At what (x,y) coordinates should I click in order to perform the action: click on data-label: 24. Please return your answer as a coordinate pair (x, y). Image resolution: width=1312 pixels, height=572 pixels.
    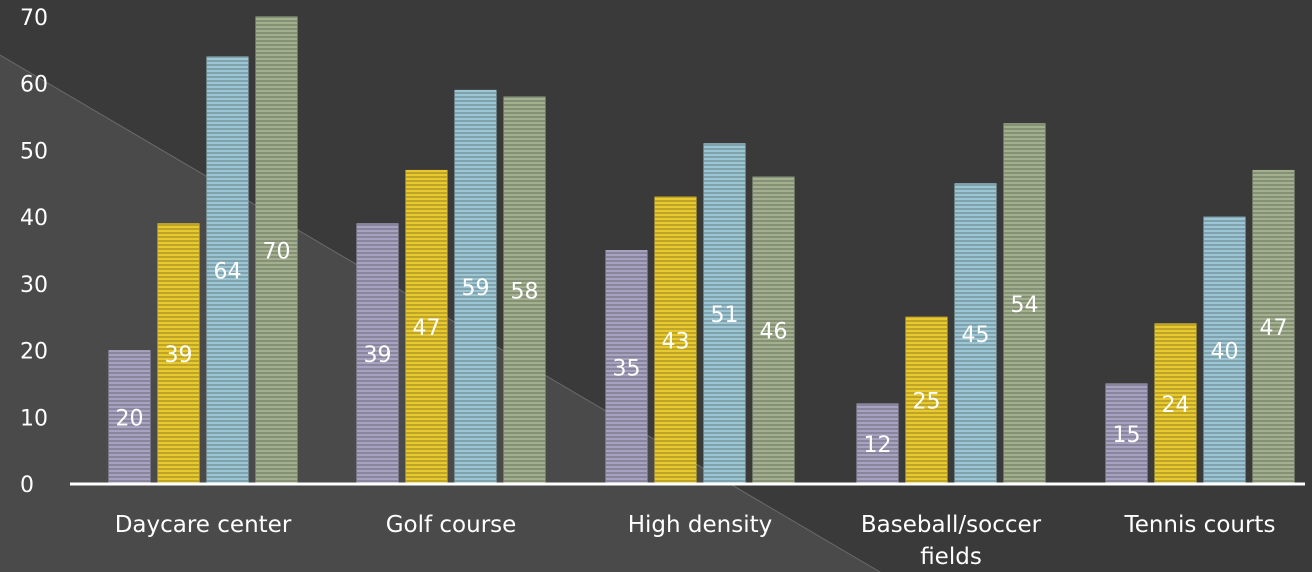
    Looking at the image, I should click on (1176, 405).